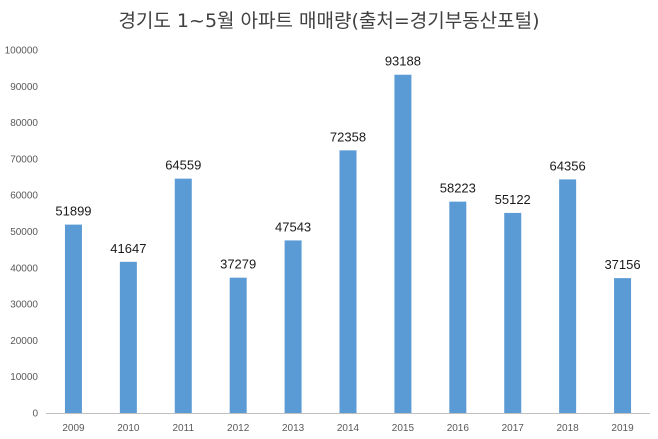 This screenshot has width=658, height=439. Describe the element at coordinates (348, 281) in the screenshot. I see `bar-2014` at that location.